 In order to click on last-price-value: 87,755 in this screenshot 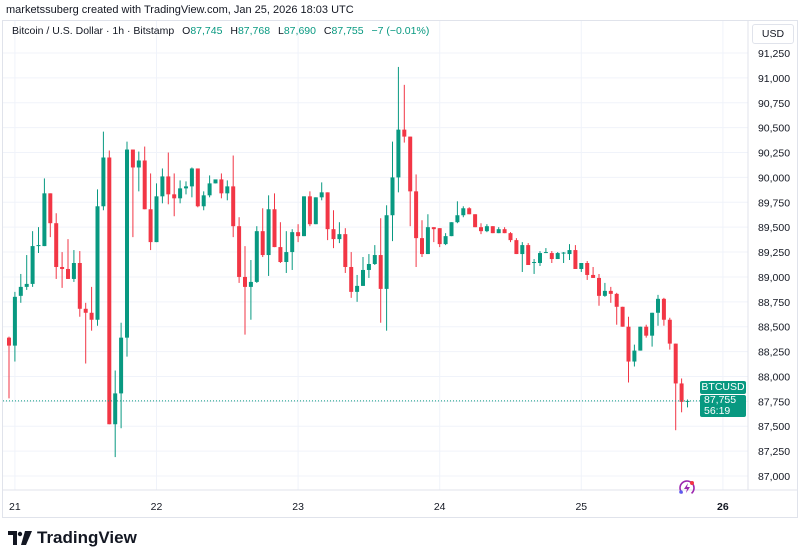, I will do `click(720, 399)`.